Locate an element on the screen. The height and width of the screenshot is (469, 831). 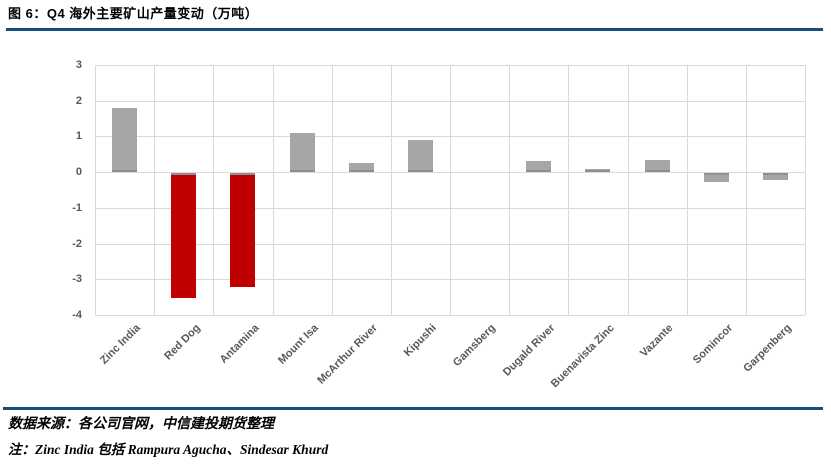
x-axis-label: Red Dog is located at coordinates (182, 342).